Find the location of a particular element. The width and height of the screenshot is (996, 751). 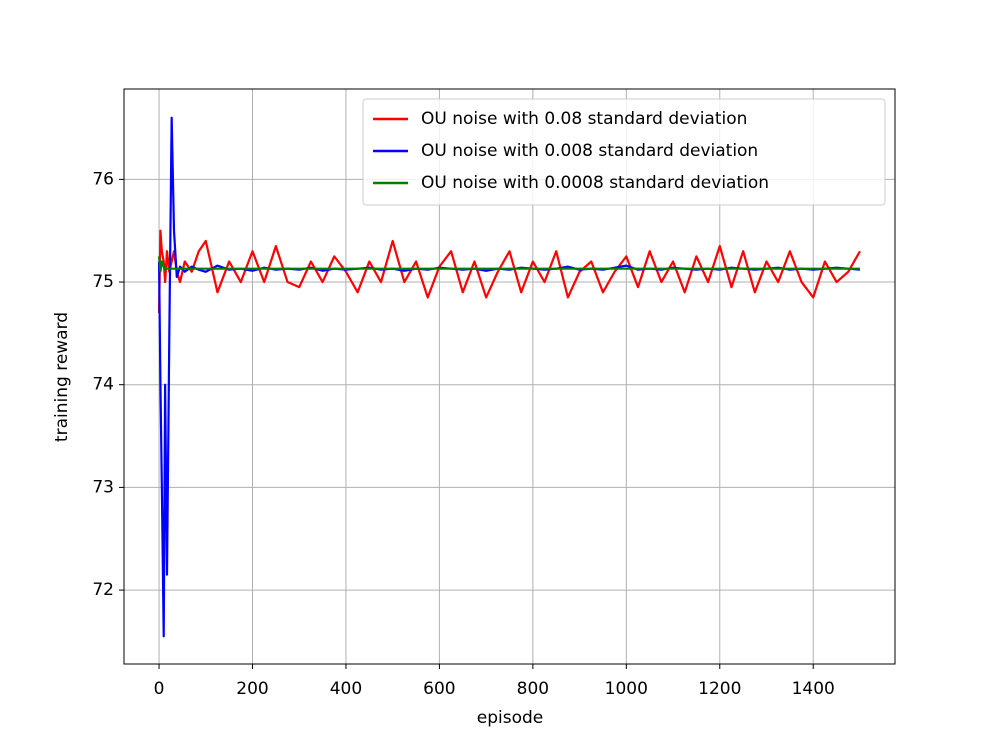

x-tick-label: 800 is located at coordinates (533, 689).